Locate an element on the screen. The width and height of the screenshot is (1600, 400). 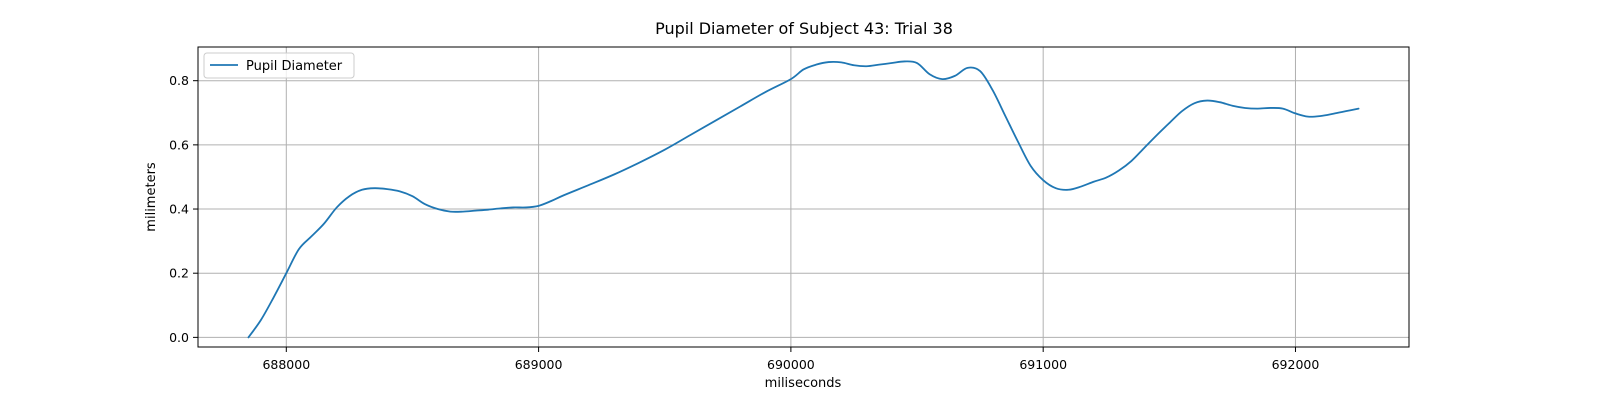
x-tick-label: 691000 is located at coordinates (1043, 364).